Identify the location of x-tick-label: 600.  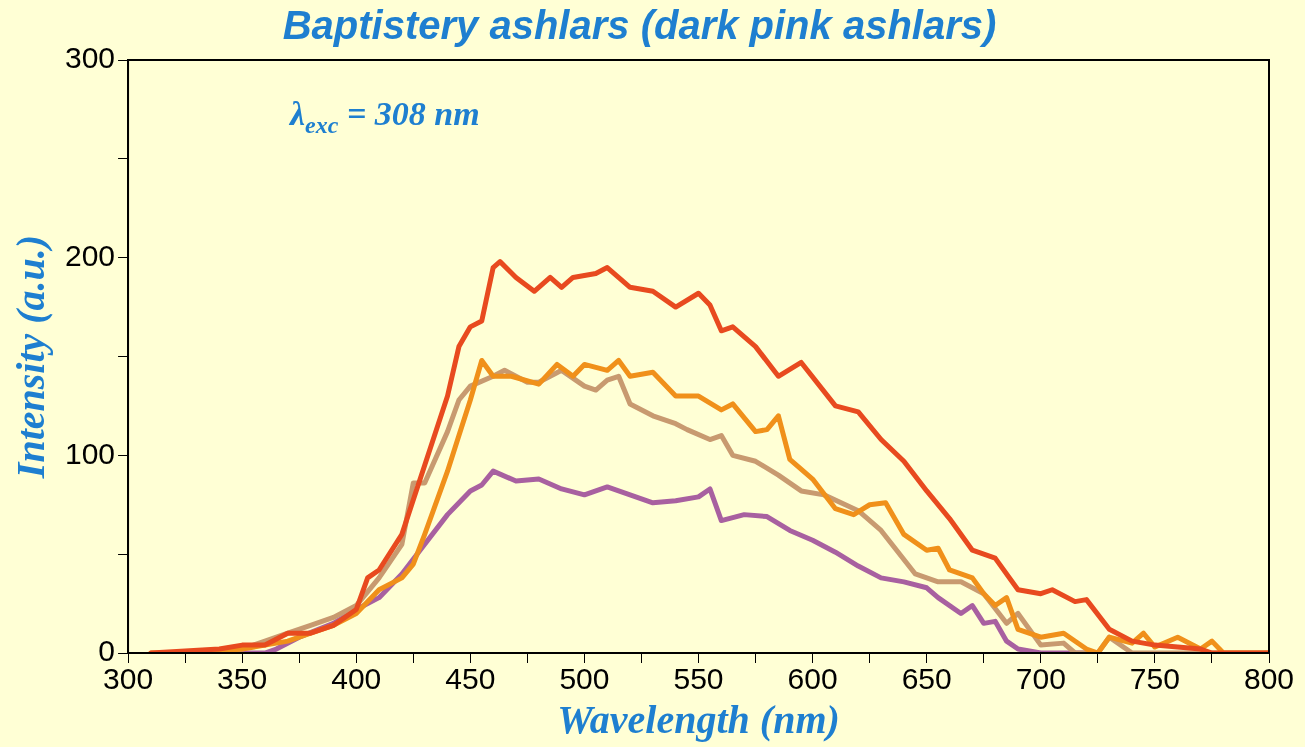
(812, 679).